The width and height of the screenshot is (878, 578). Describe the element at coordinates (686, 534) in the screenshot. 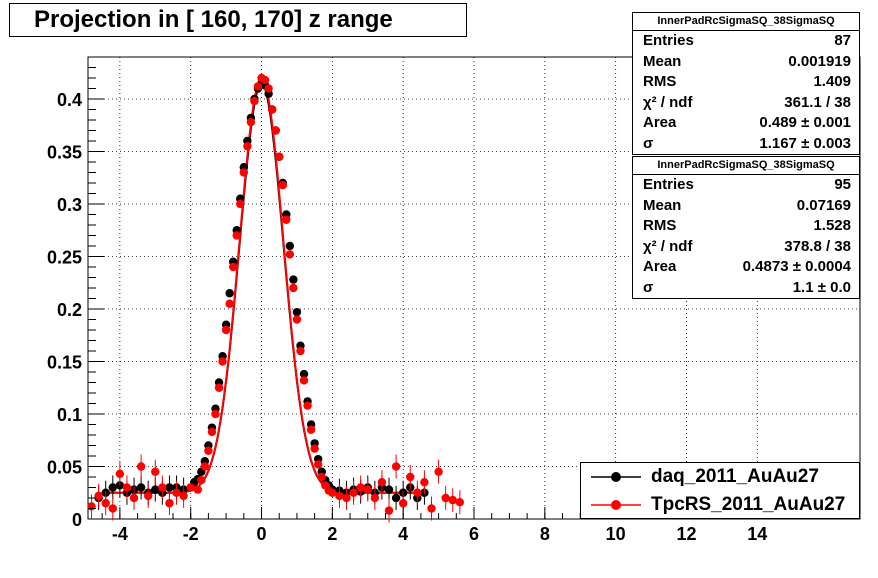

I see `x-tick-label: 12` at that location.